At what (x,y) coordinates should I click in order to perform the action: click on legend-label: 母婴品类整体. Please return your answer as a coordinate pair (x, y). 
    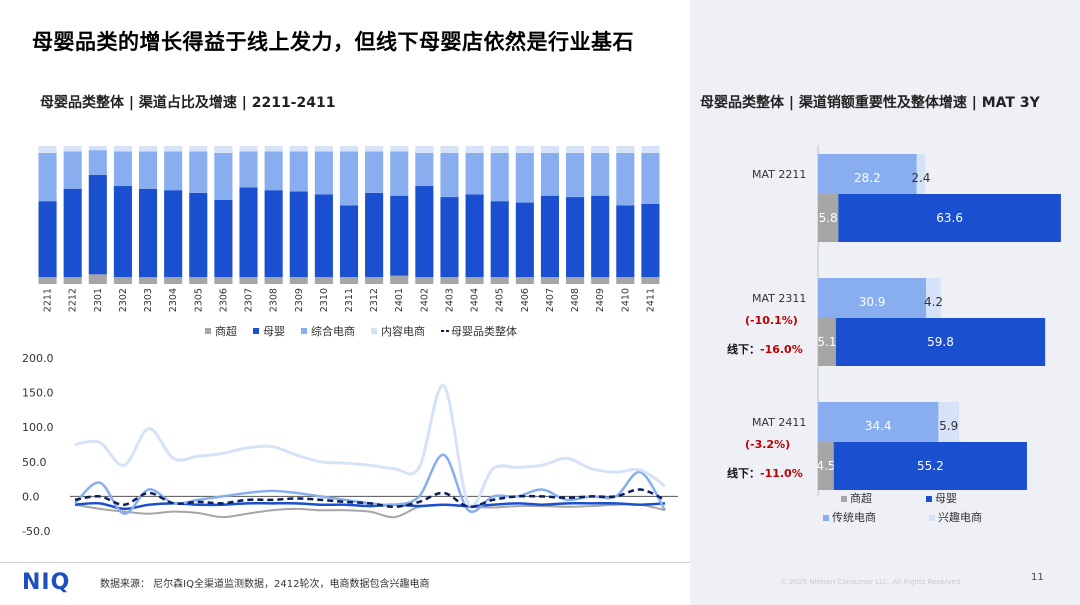
    Looking at the image, I should click on (484, 331).